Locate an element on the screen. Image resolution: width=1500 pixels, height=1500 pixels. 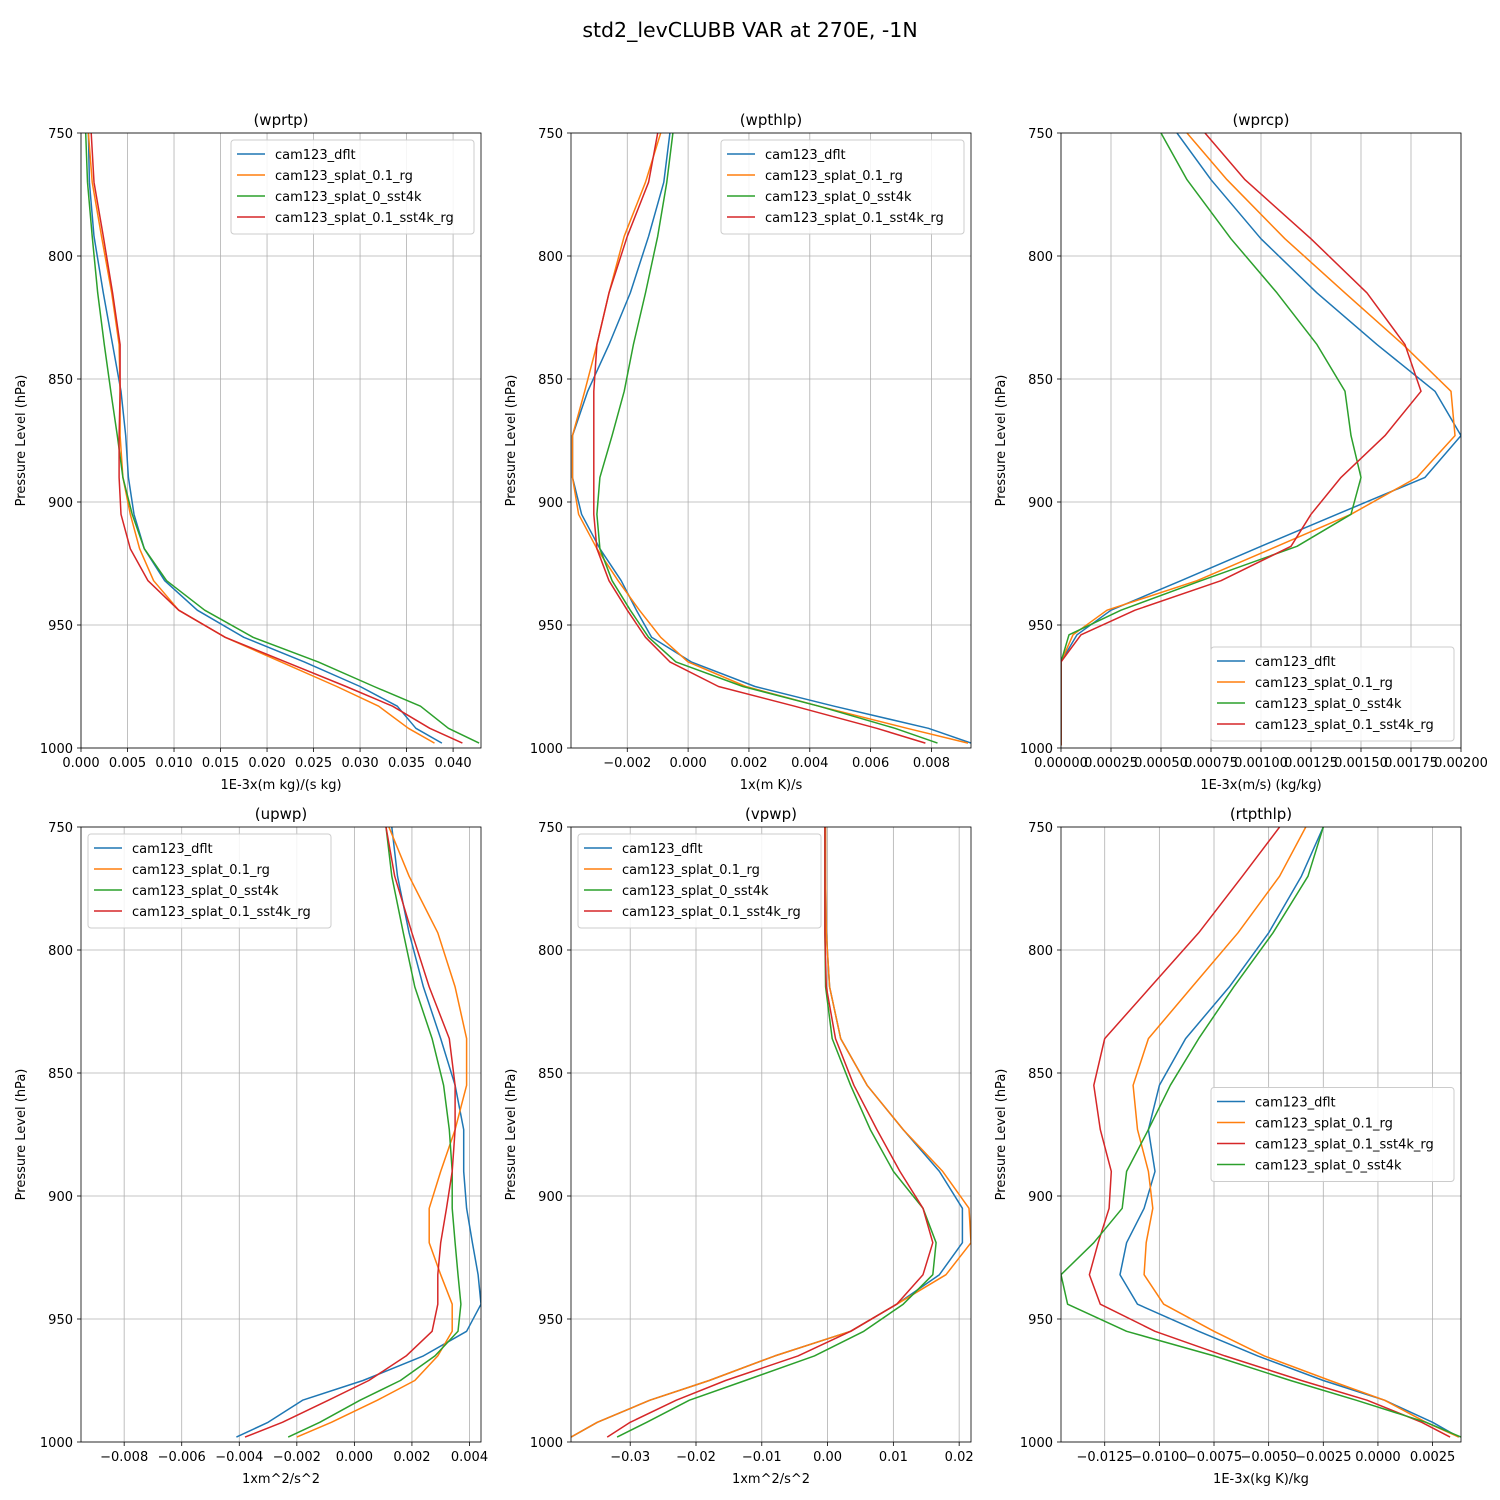
series-line-cam123-splat-0-sst4k is located at coordinates (1261, 1132).